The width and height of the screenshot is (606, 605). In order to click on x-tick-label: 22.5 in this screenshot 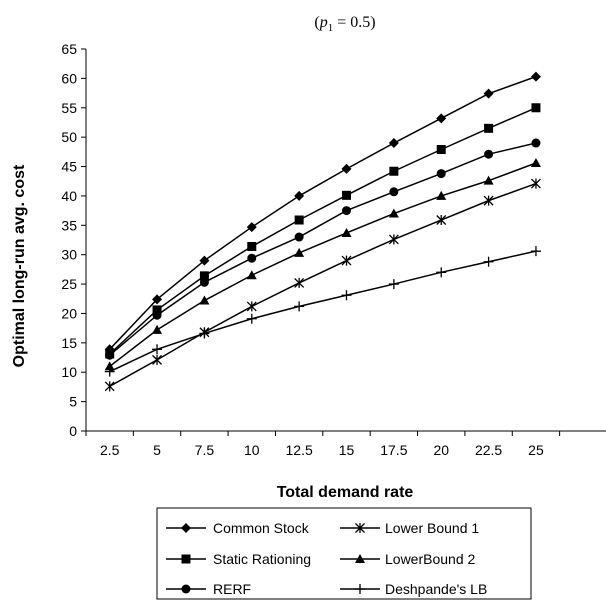, I will do `click(488, 450)`.